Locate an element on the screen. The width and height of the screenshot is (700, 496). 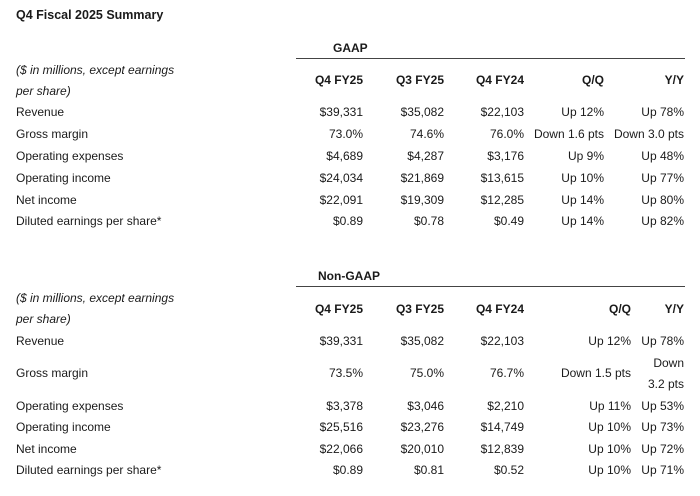
table-cell: 73.0% is located at coordinates (345, 134).